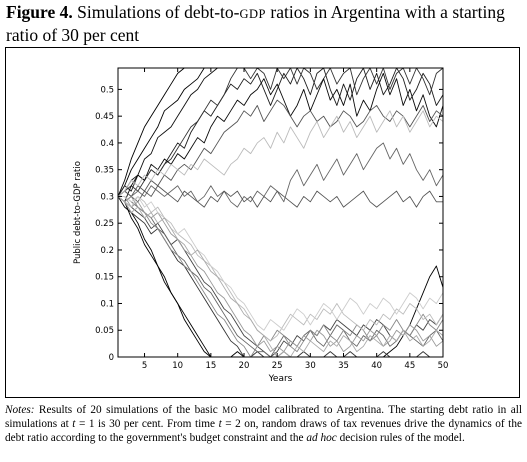  What do you see at coordinates (107, 197) in the screenshot?
I see `y-tick-label: 0.3` at bounding box center [107, 197].